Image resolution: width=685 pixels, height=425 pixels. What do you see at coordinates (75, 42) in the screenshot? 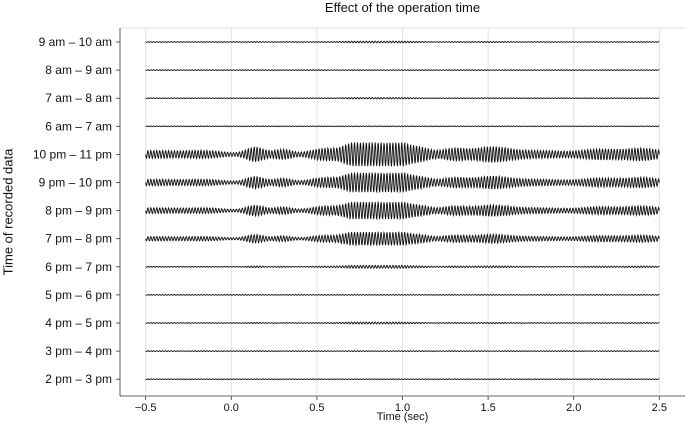
I see `y-tick-label: 9 am – 10 am` at bounding box center [75, 42].